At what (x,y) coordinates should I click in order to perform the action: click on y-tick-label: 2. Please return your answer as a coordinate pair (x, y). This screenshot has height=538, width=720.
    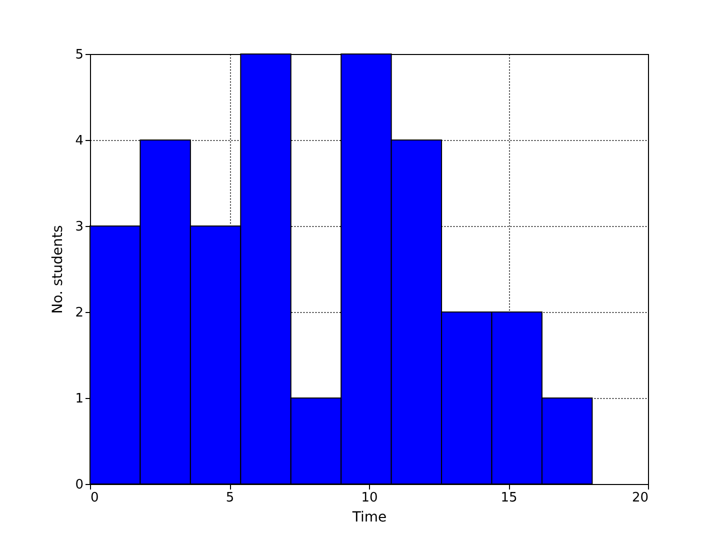
    Looking at the image, I should click on (79, 313).